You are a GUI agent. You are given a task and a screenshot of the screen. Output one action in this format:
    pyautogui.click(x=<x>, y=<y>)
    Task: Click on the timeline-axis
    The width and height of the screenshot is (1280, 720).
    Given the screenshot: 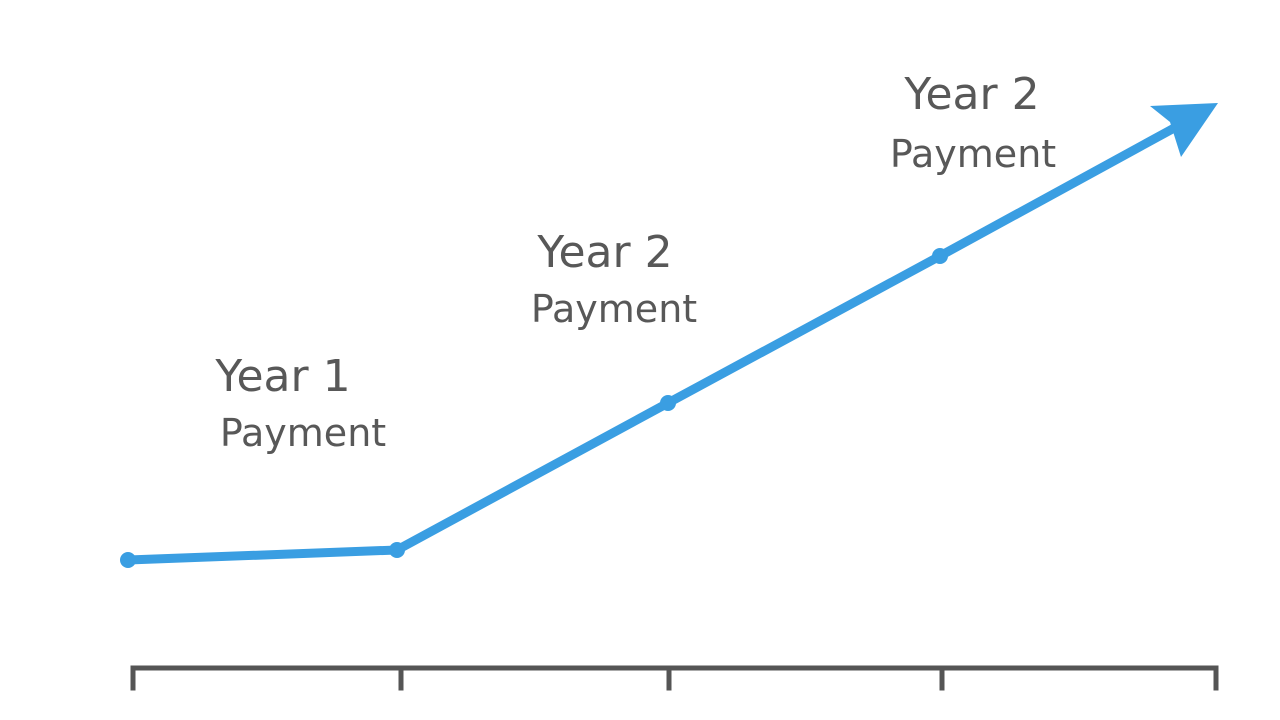 What is the action you would take?
    pyautogui.click(x=674, y=678)
    